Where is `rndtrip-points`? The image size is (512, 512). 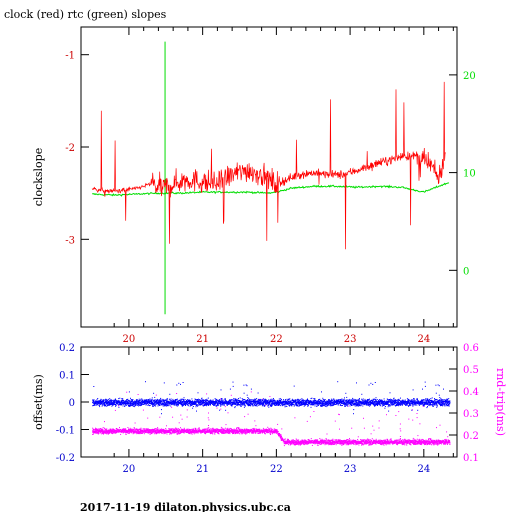 rndtrip-points is located at coordinates (271, 419).